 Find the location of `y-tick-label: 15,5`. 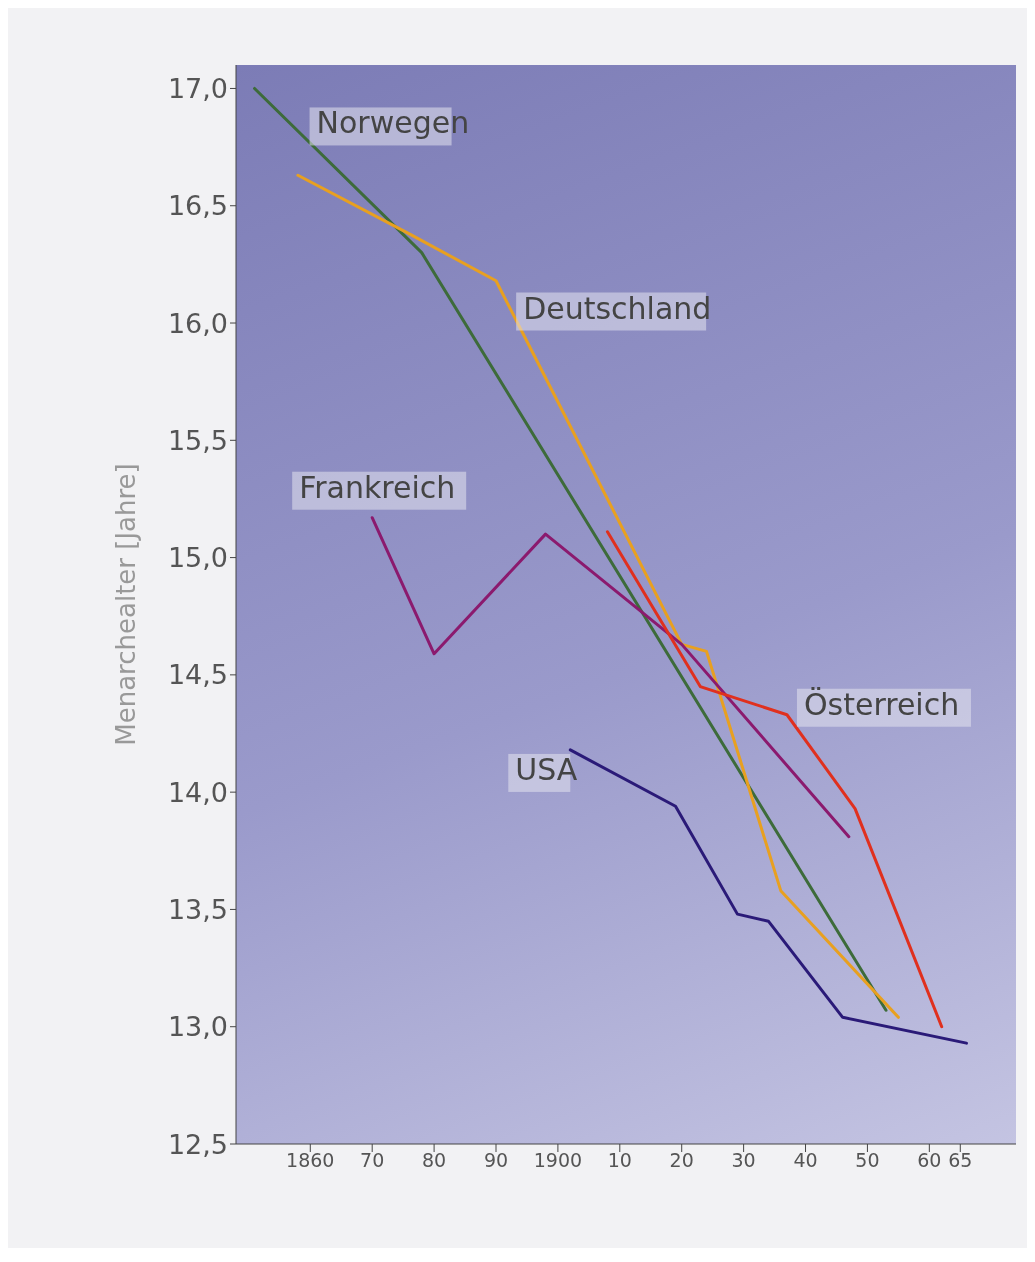

y-tick-label: 15,5 is located at coordinates (197, 440).